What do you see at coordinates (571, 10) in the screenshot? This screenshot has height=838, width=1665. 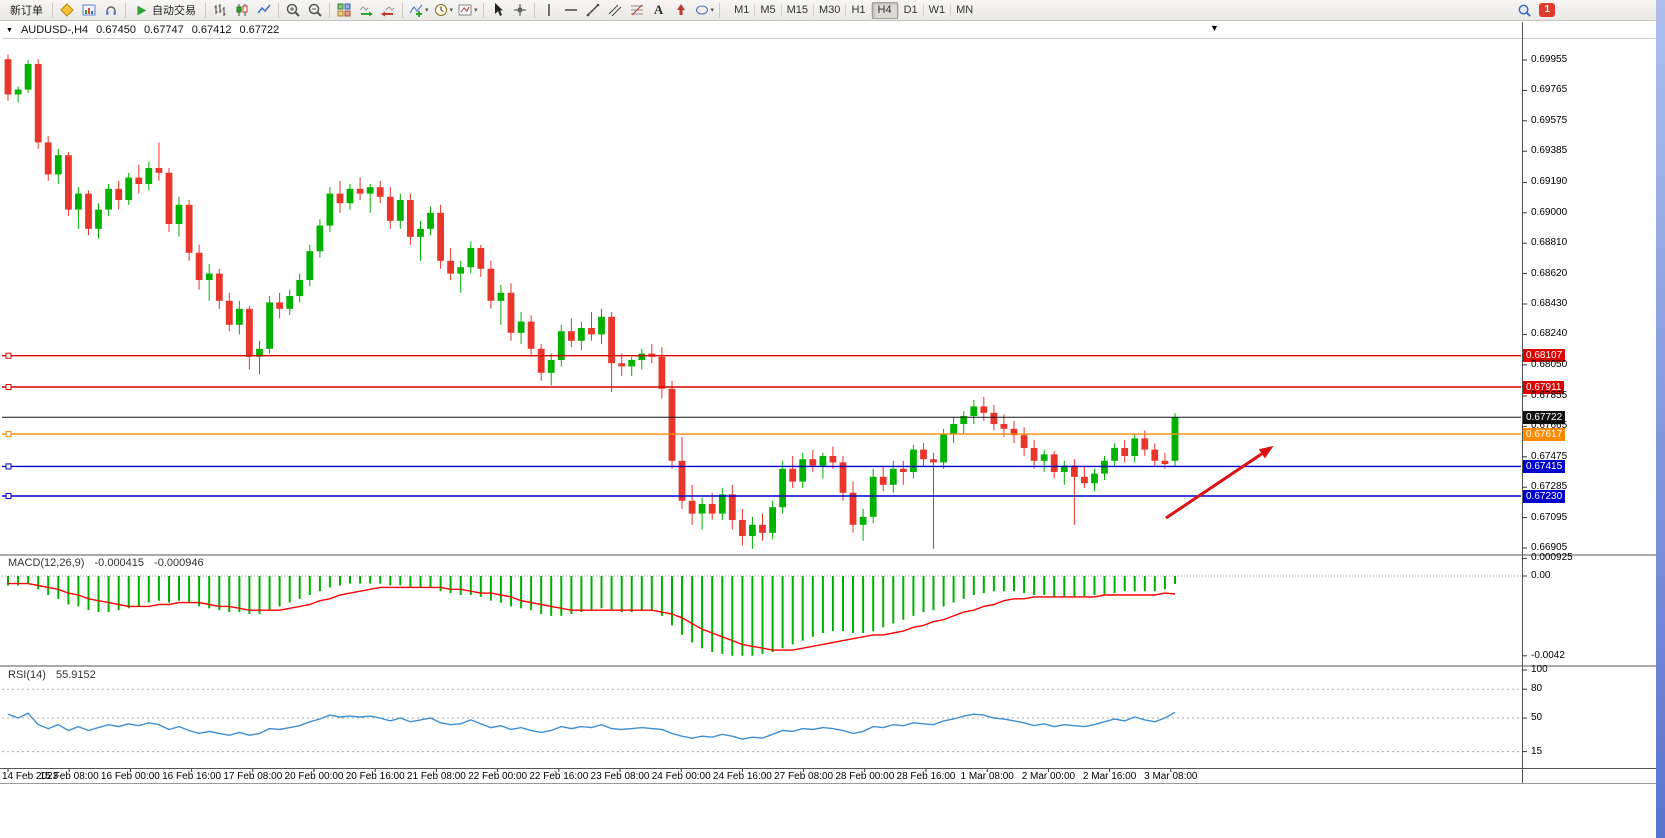 I see `horizontal-line-tool-button` at bounding box center [571, 10].